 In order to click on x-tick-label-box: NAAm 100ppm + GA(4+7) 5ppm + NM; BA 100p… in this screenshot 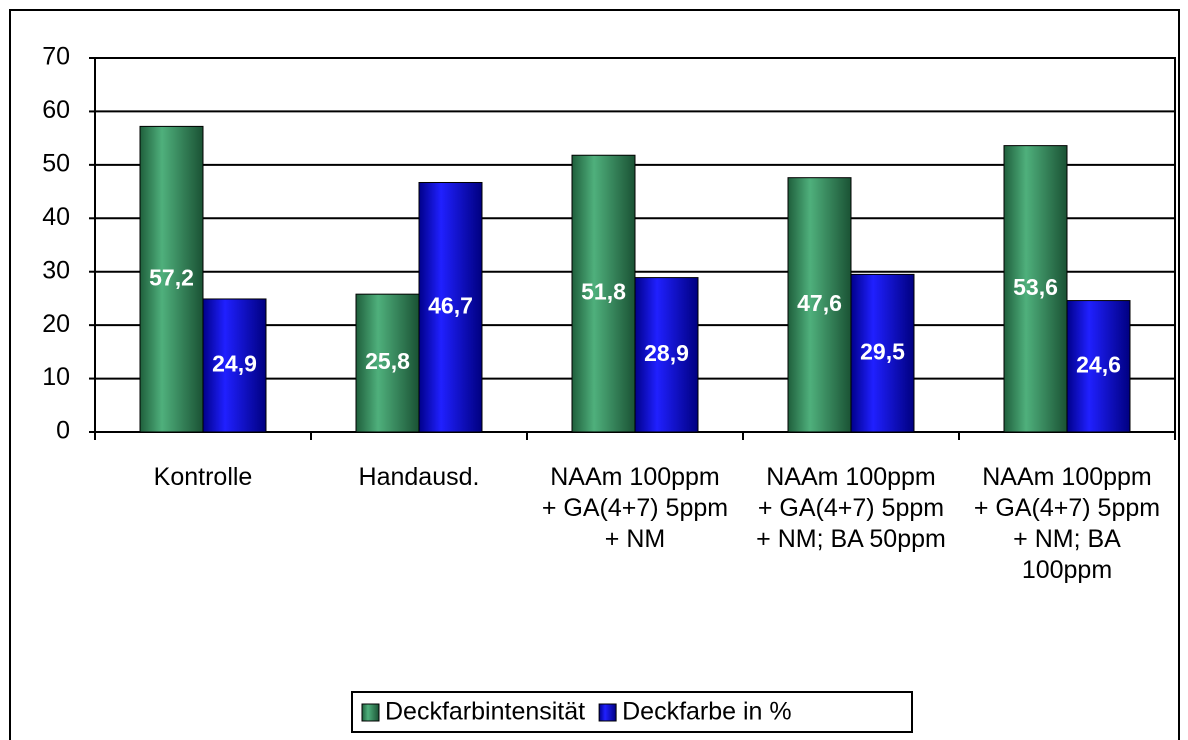, I will do `click(1067, 523)`.